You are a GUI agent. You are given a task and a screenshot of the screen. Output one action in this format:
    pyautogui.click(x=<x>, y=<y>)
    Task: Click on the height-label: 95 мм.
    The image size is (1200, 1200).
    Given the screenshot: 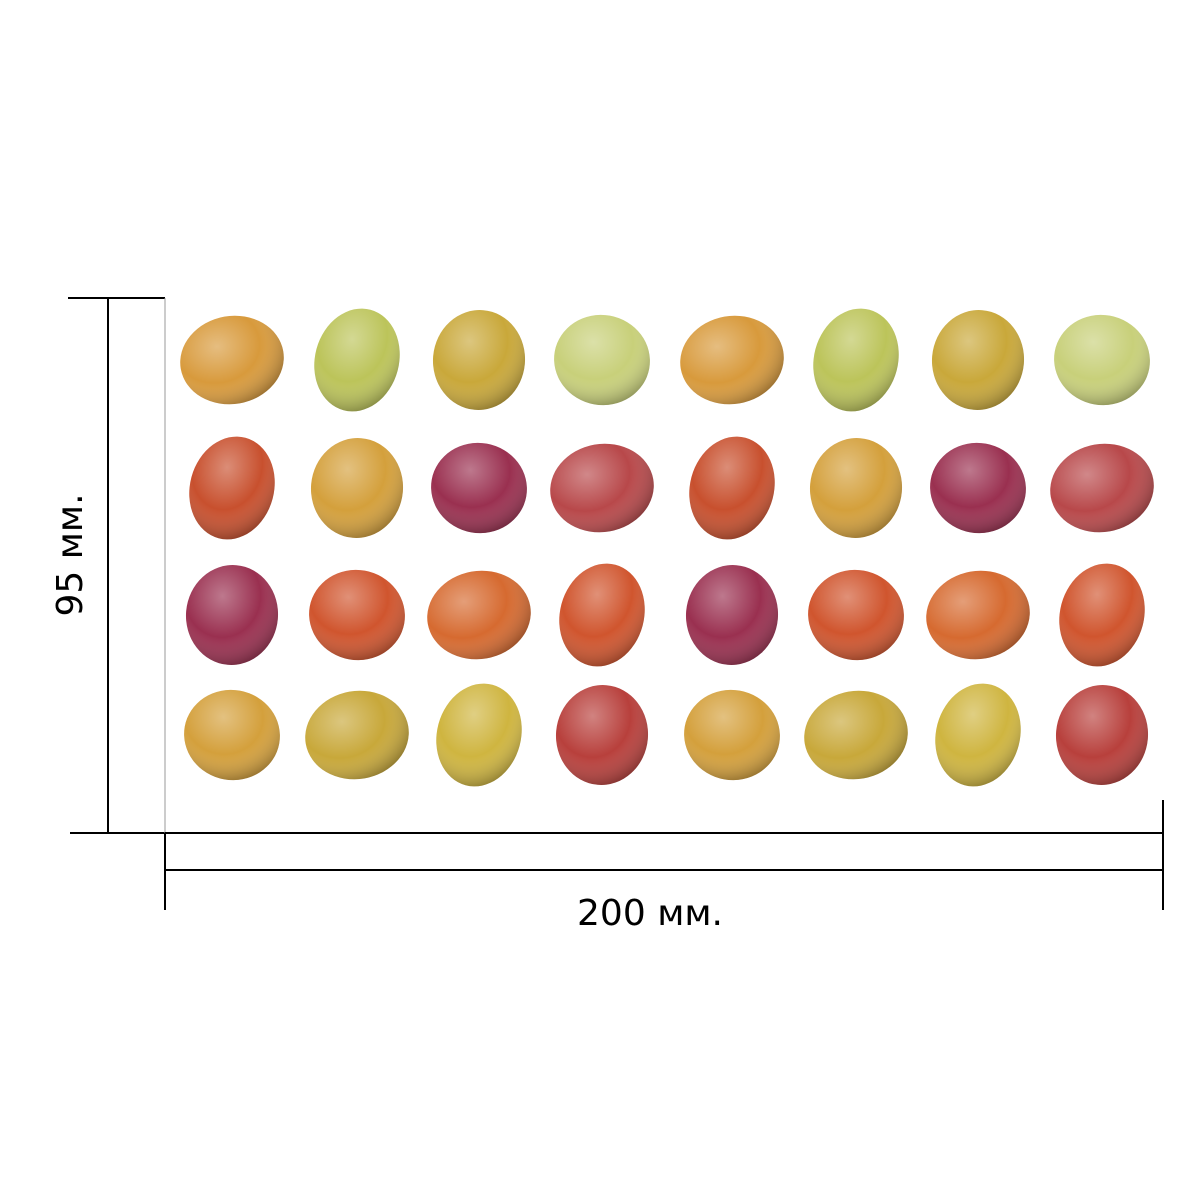 What is the action you would take?
    pyautogui.click(x=70, y=554)
    